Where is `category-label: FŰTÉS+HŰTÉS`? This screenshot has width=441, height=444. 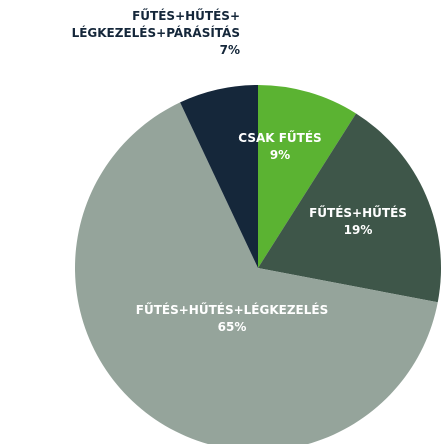 category-label: FŰTÉS+HŰTÉS is located at coordinates (358, 213).